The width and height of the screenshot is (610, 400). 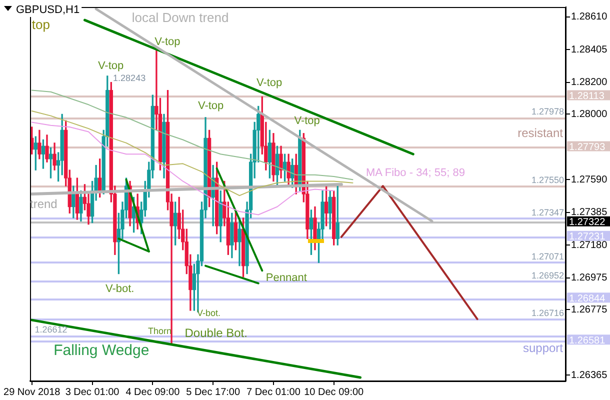 I want to click on ref-line-label: 1.26581, so click(x=587, y=340).